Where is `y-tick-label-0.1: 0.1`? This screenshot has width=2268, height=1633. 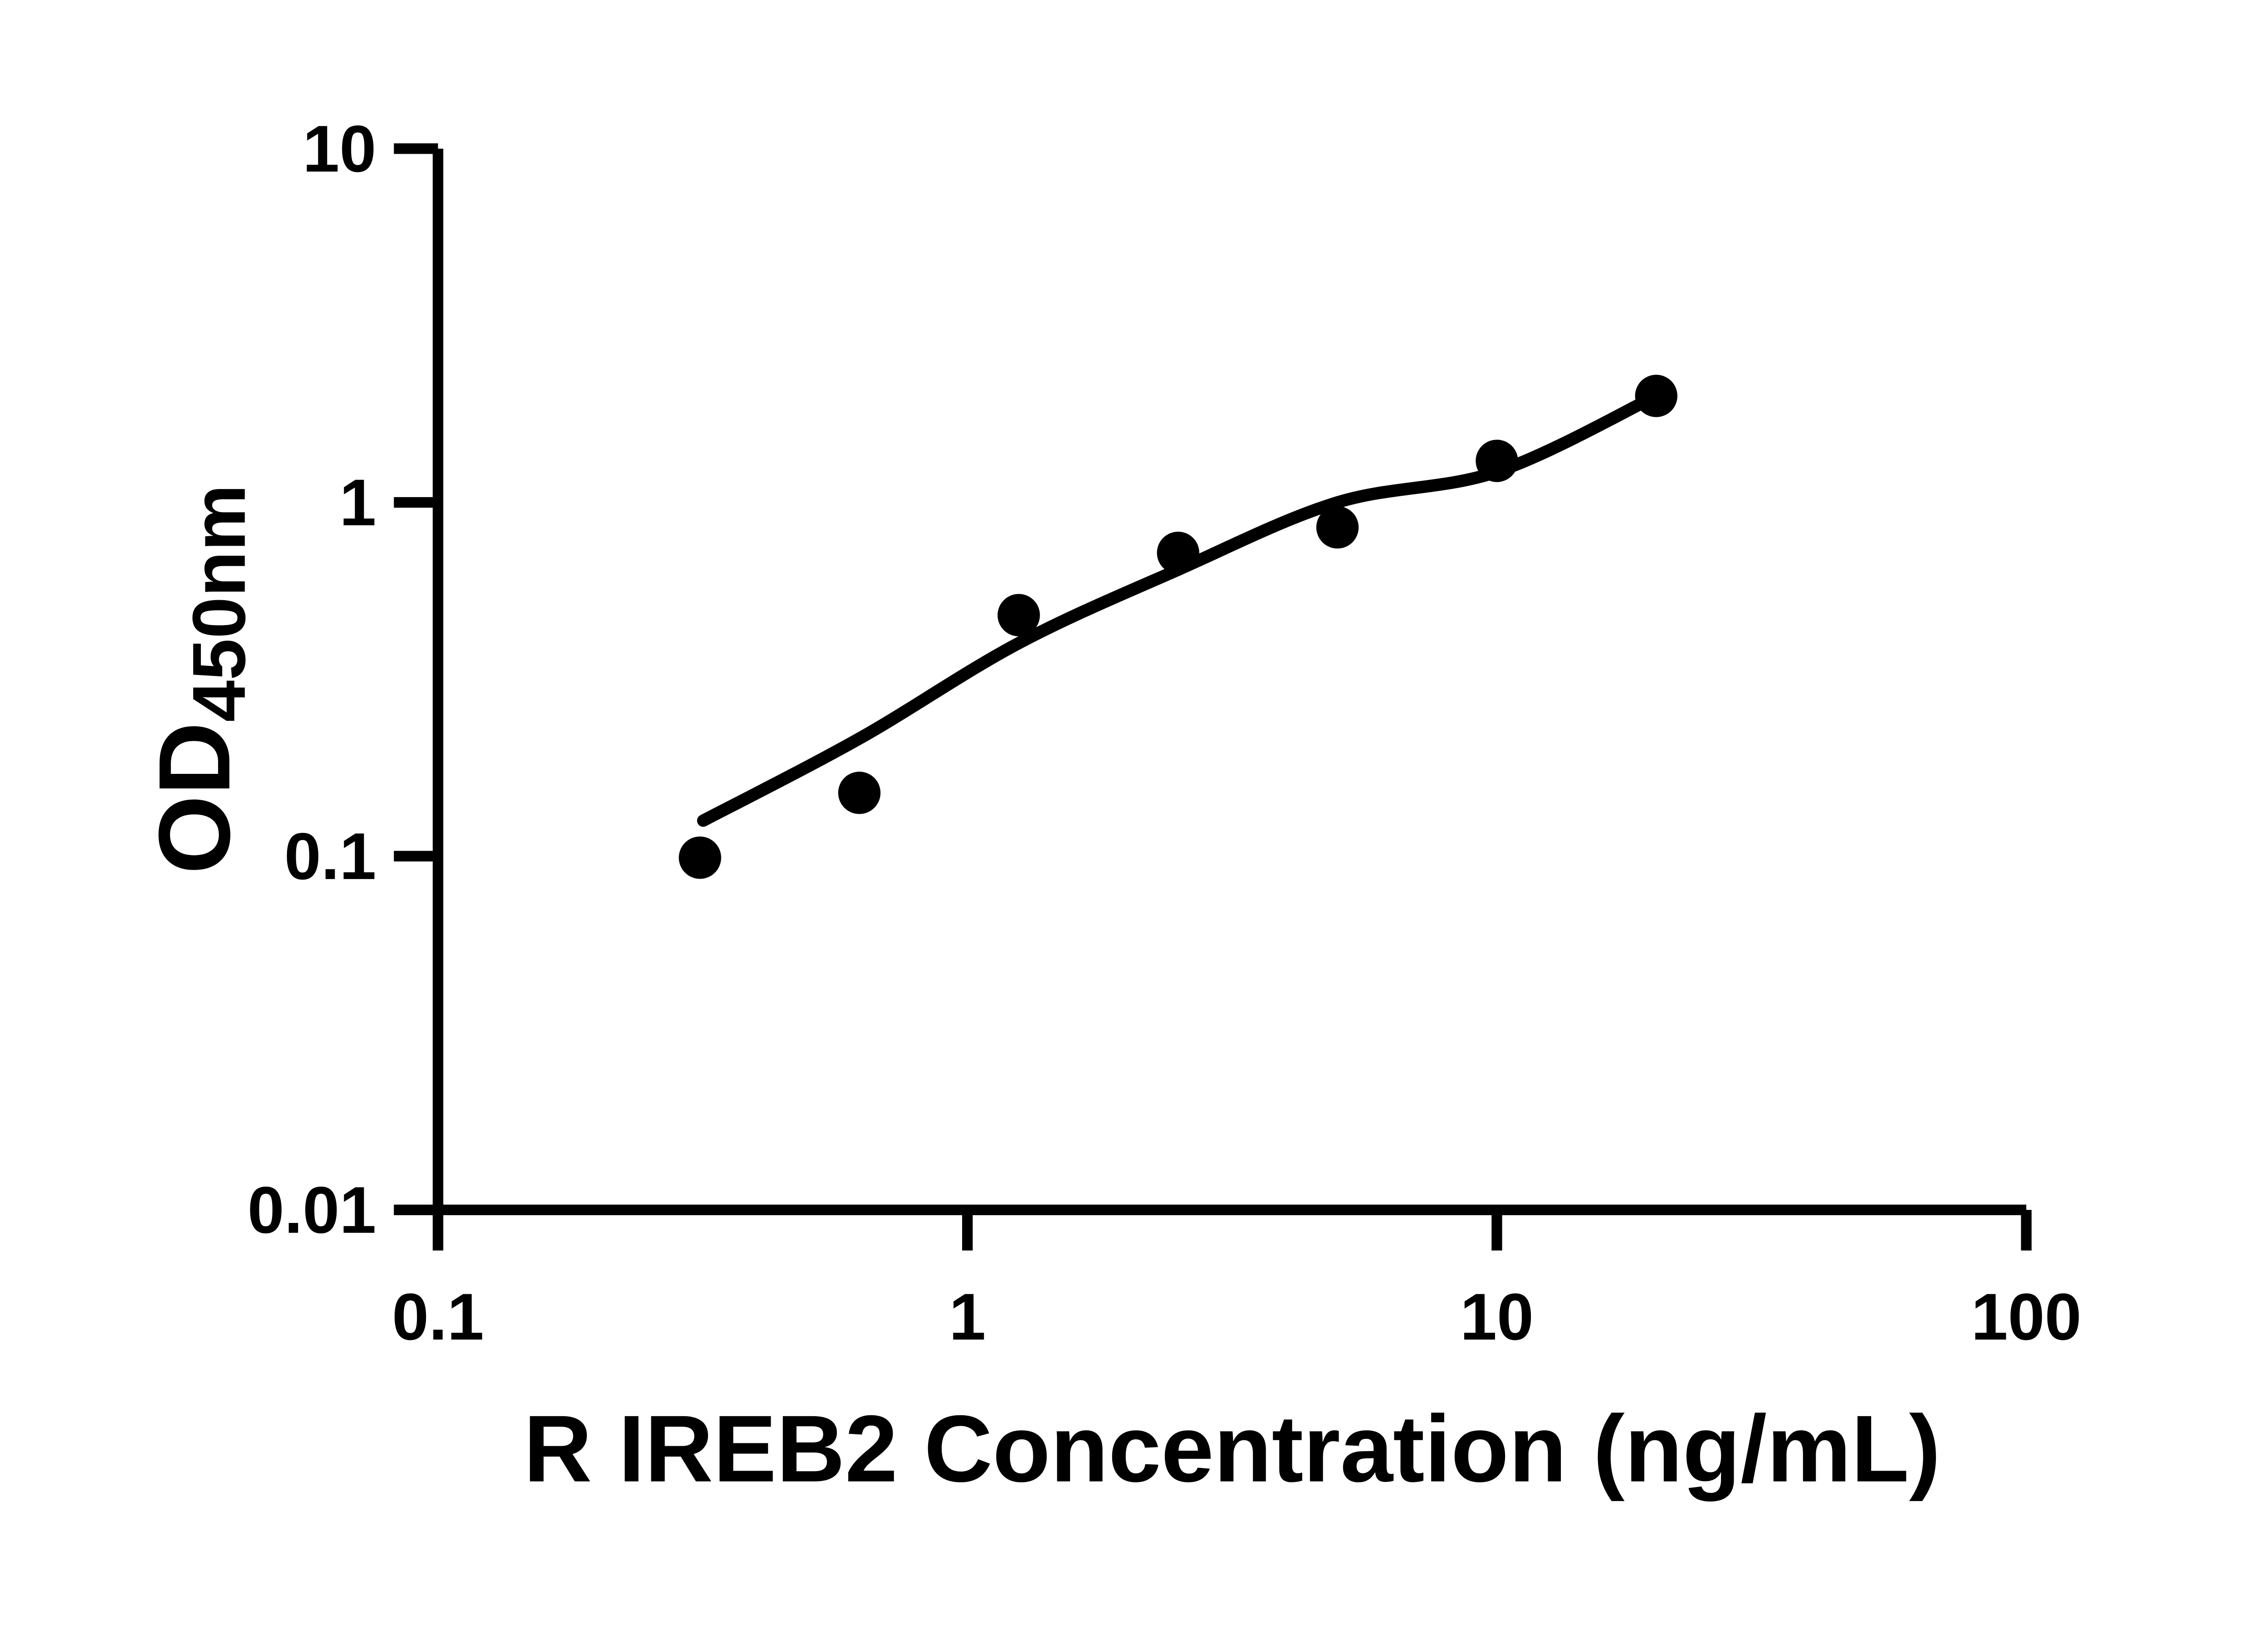 y-tick-label-0.1: 0.1 is located at coordinates (330, 856).